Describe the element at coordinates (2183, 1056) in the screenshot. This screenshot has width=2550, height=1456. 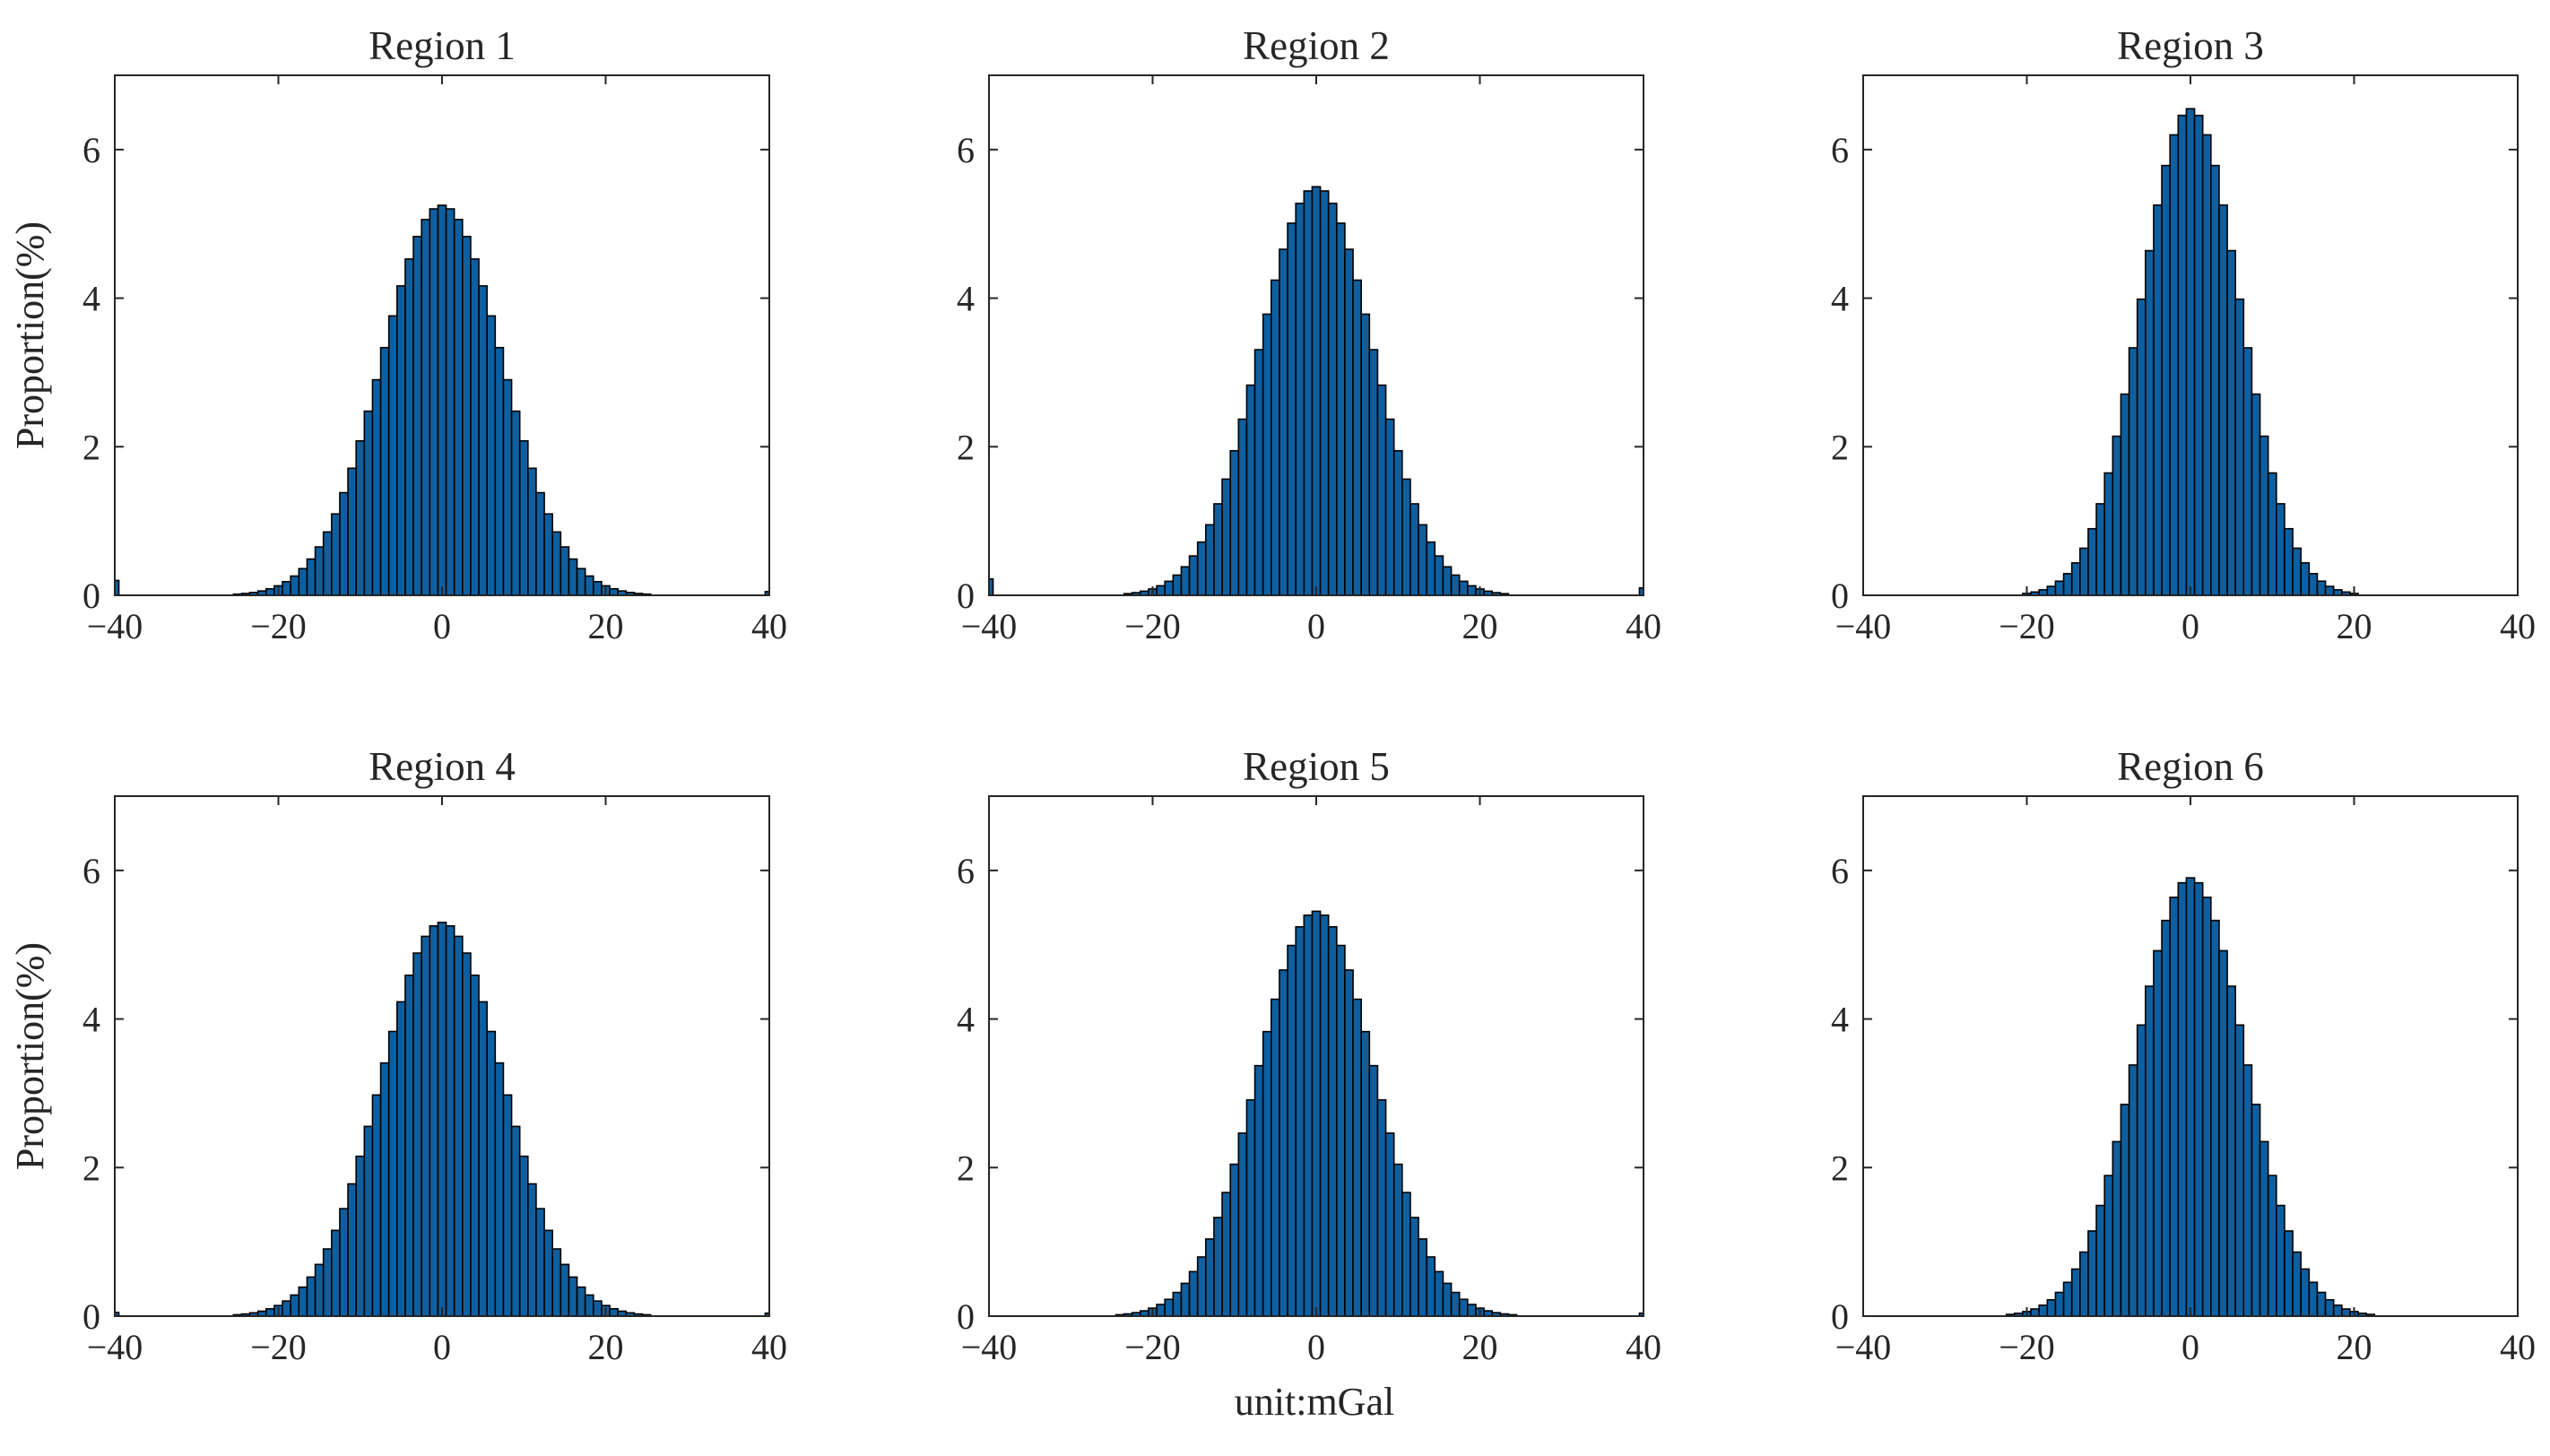
I see `panel-region-6: −40 −20 0 20 40 0 2 4 6 Region 6` at that location.